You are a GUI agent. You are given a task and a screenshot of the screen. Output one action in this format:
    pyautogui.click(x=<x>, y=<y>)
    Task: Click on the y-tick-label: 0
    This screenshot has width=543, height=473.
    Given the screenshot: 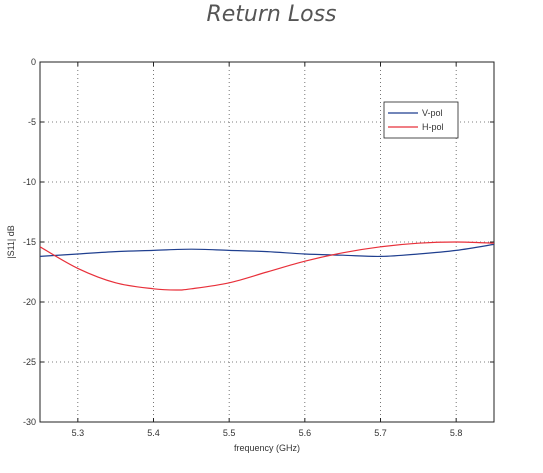 What is the action you would take?
    pyautogui.click(x=33, y=62)
    